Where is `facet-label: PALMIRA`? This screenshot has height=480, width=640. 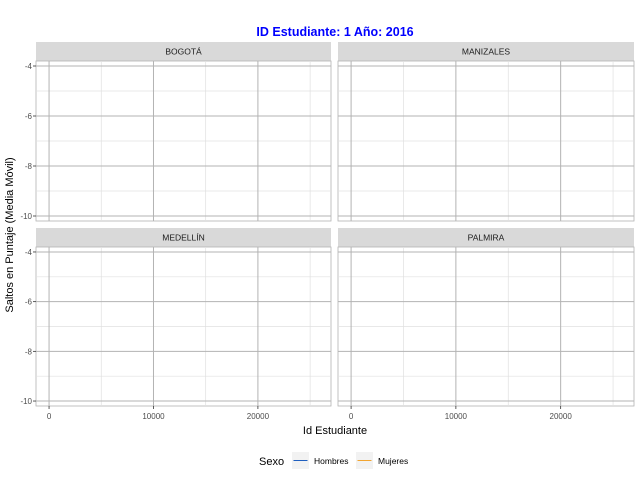 facet-label: PALMIRA is located at coordinates (486, 238).